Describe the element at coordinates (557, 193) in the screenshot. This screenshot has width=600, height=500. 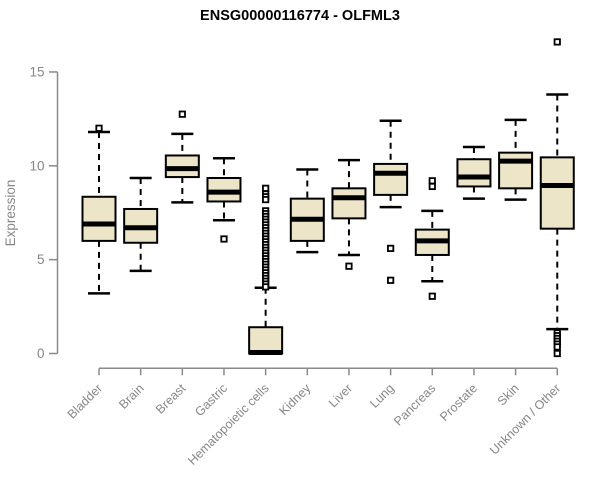
I see `box-iqr-unknown-other` at that location.